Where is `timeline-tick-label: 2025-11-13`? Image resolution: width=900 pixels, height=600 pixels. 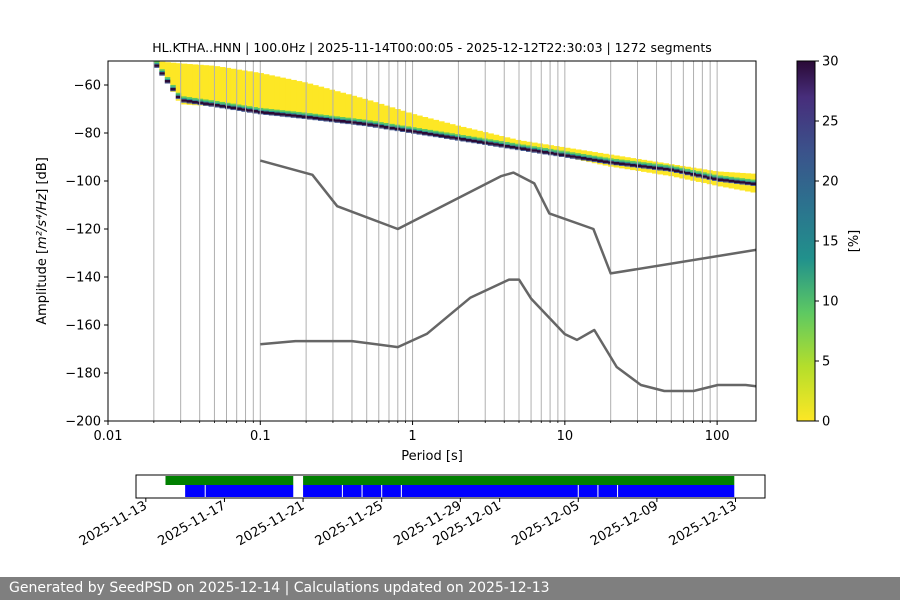
timeline-tick-label: 2025-11-13 is located at coordinates (113, 523).